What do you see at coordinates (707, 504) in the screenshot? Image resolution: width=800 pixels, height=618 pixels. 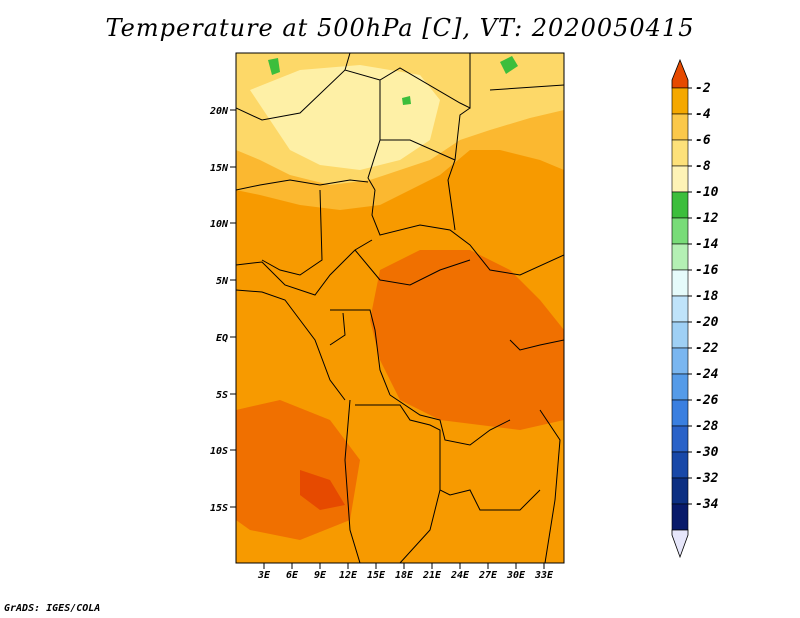 I see `colorbar-label: -34` at bounding box center [707, 504].